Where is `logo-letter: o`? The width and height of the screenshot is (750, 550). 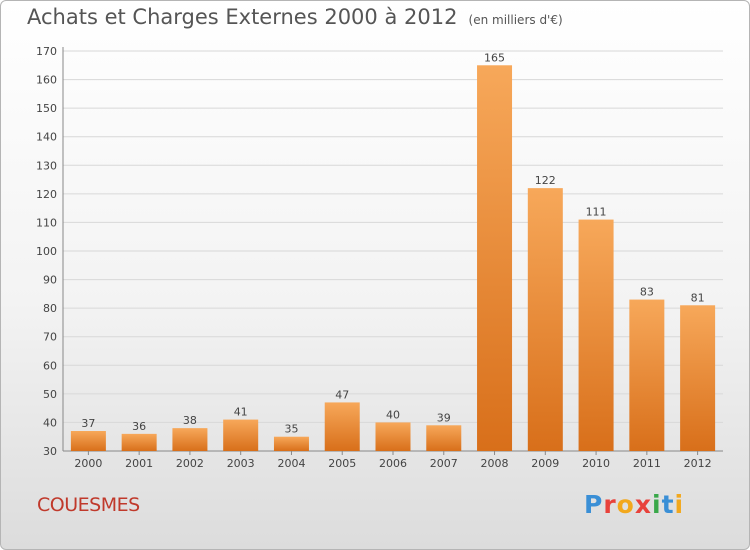 logo-letter: o is located at coordinates (625, 504).